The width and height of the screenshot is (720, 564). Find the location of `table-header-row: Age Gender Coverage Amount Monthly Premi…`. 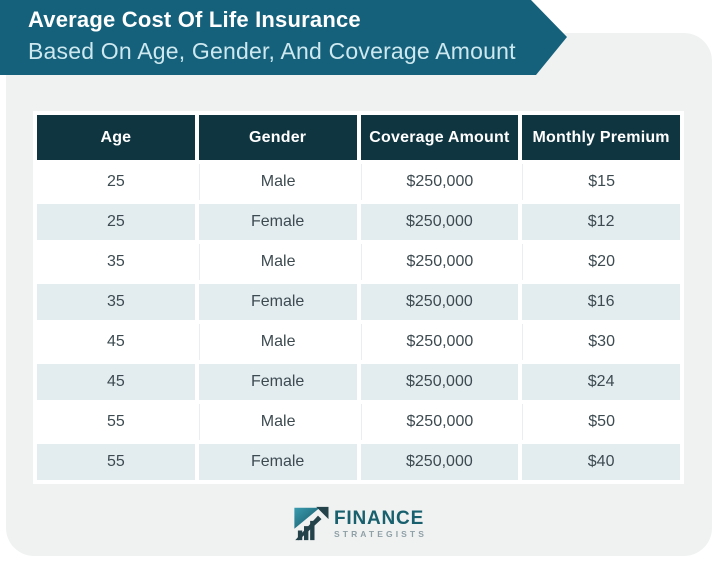

table-header-row: Age Gender Coverage Amount Monthly Premi… is located at coordinates (358, 137).